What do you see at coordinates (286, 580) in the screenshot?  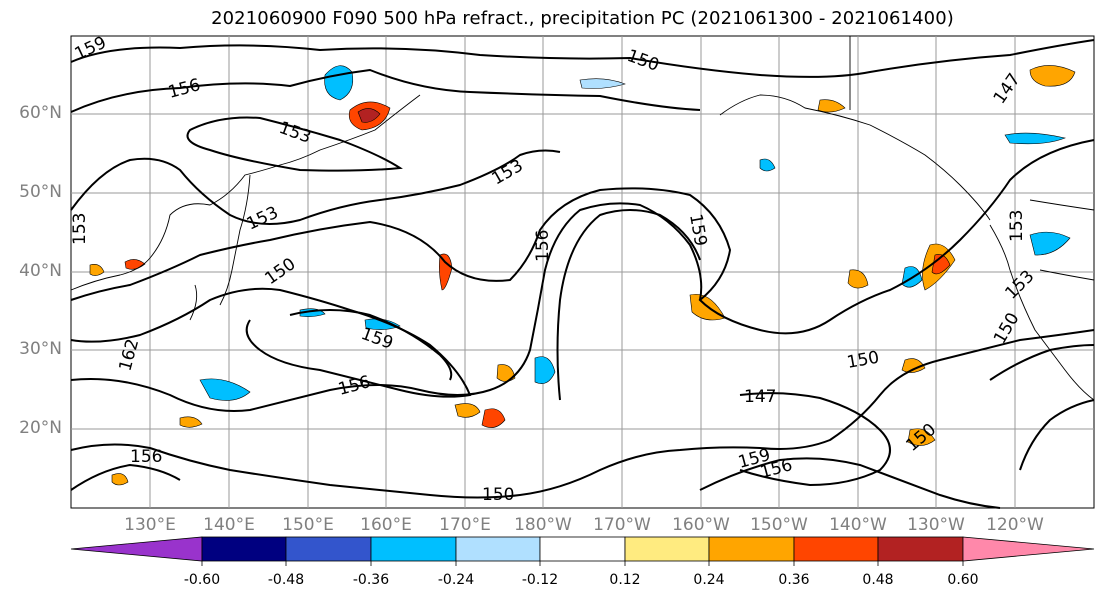 I see `colorbar-tick-label: -0.48` at bounding box center [286, 580].